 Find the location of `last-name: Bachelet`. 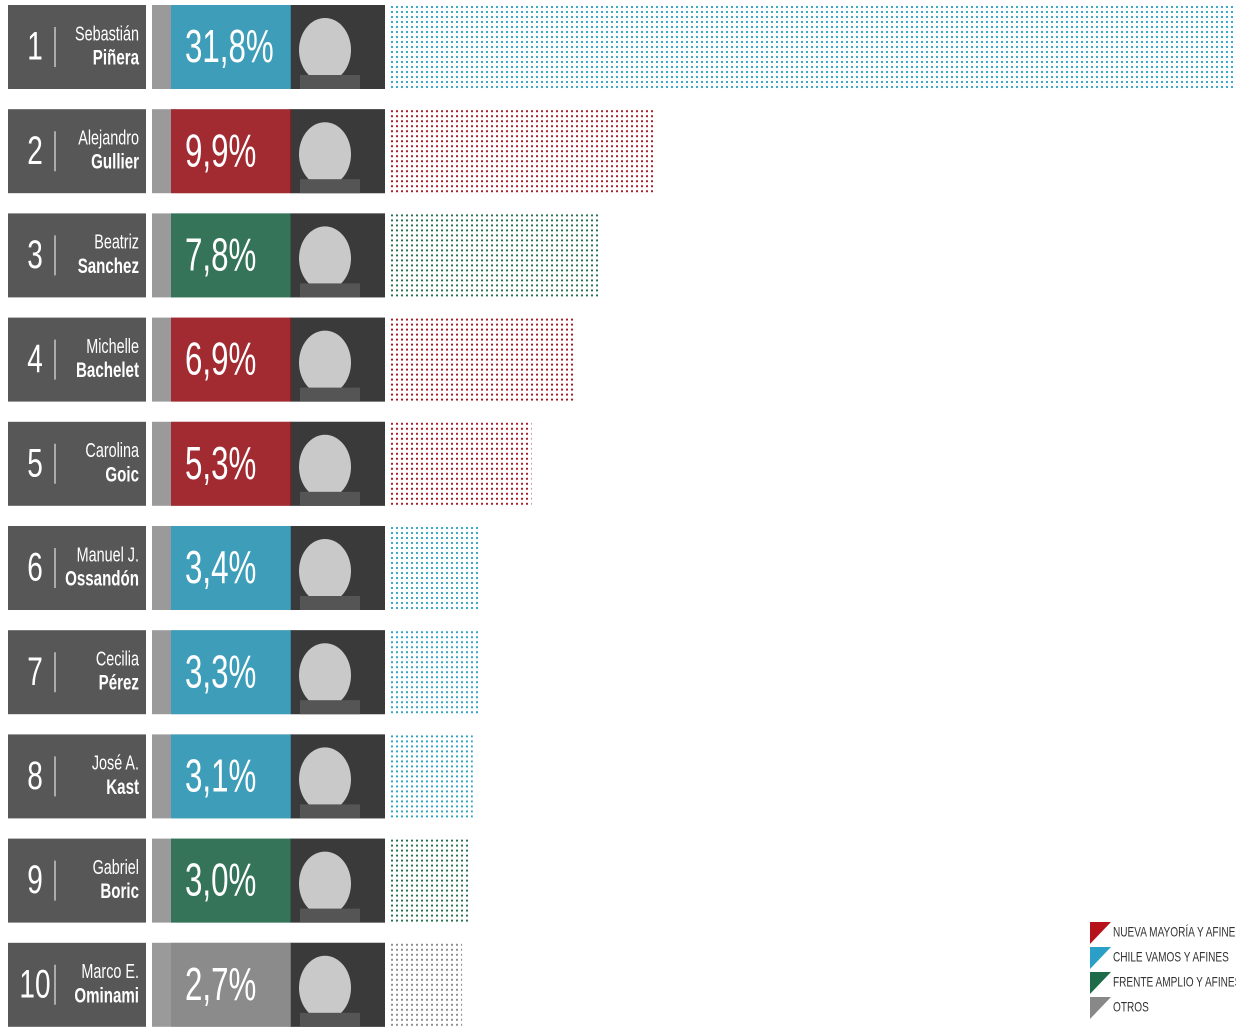

last-name: Bachelet is located at coordinates (107, 370).